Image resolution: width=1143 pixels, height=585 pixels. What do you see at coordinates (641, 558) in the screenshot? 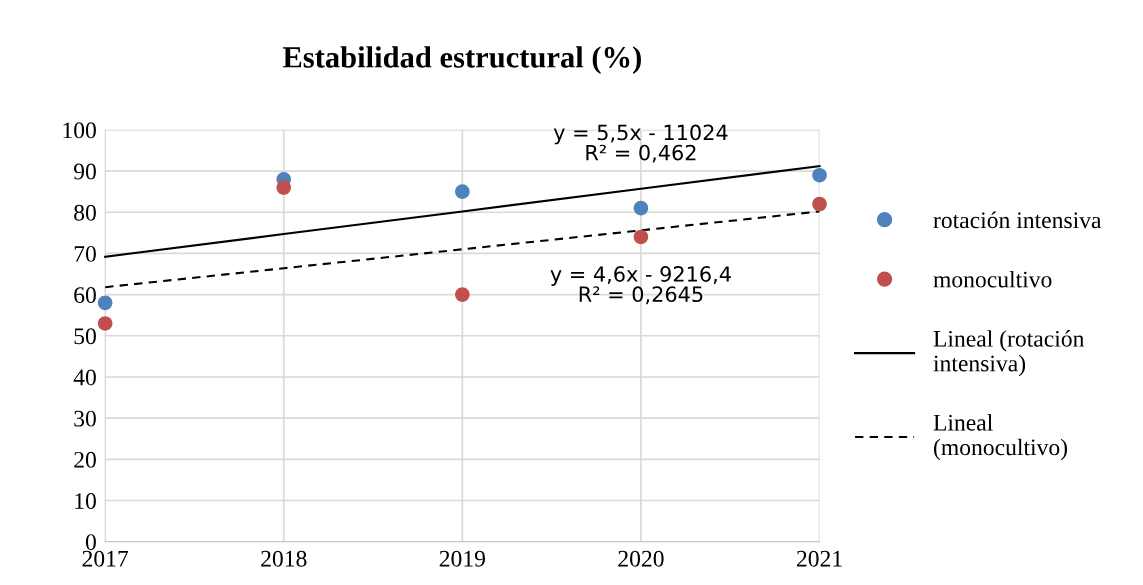
I see `x-tick-label: 2020` at bounding box center [641, 558].